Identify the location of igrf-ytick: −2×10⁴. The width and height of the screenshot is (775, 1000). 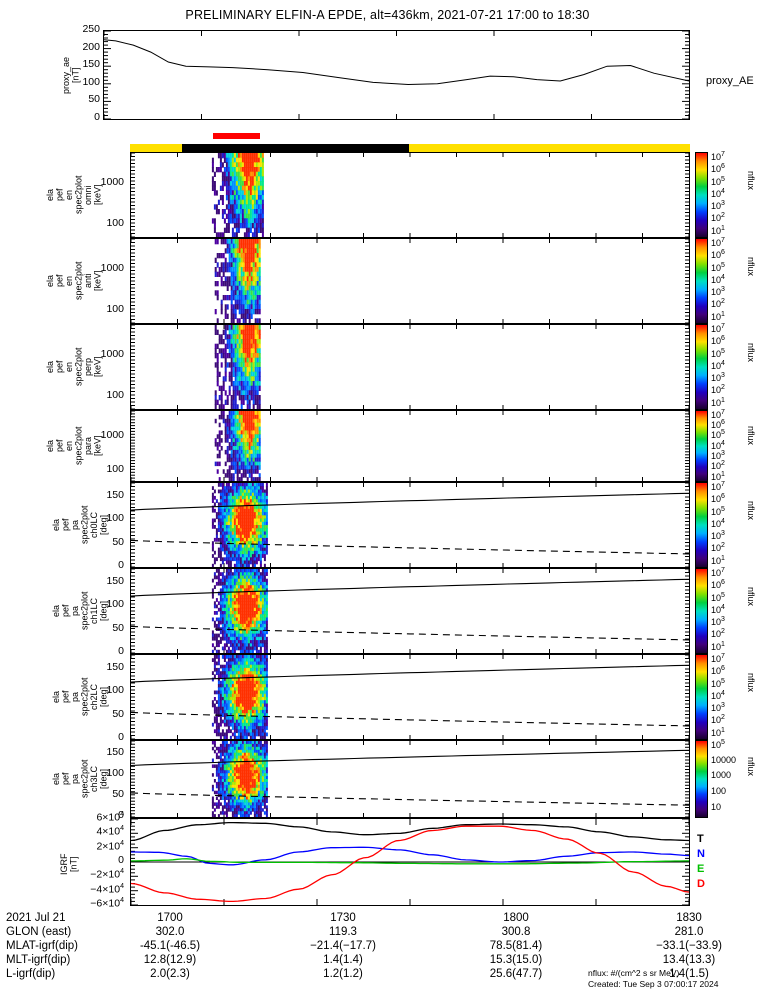
(107, 874).